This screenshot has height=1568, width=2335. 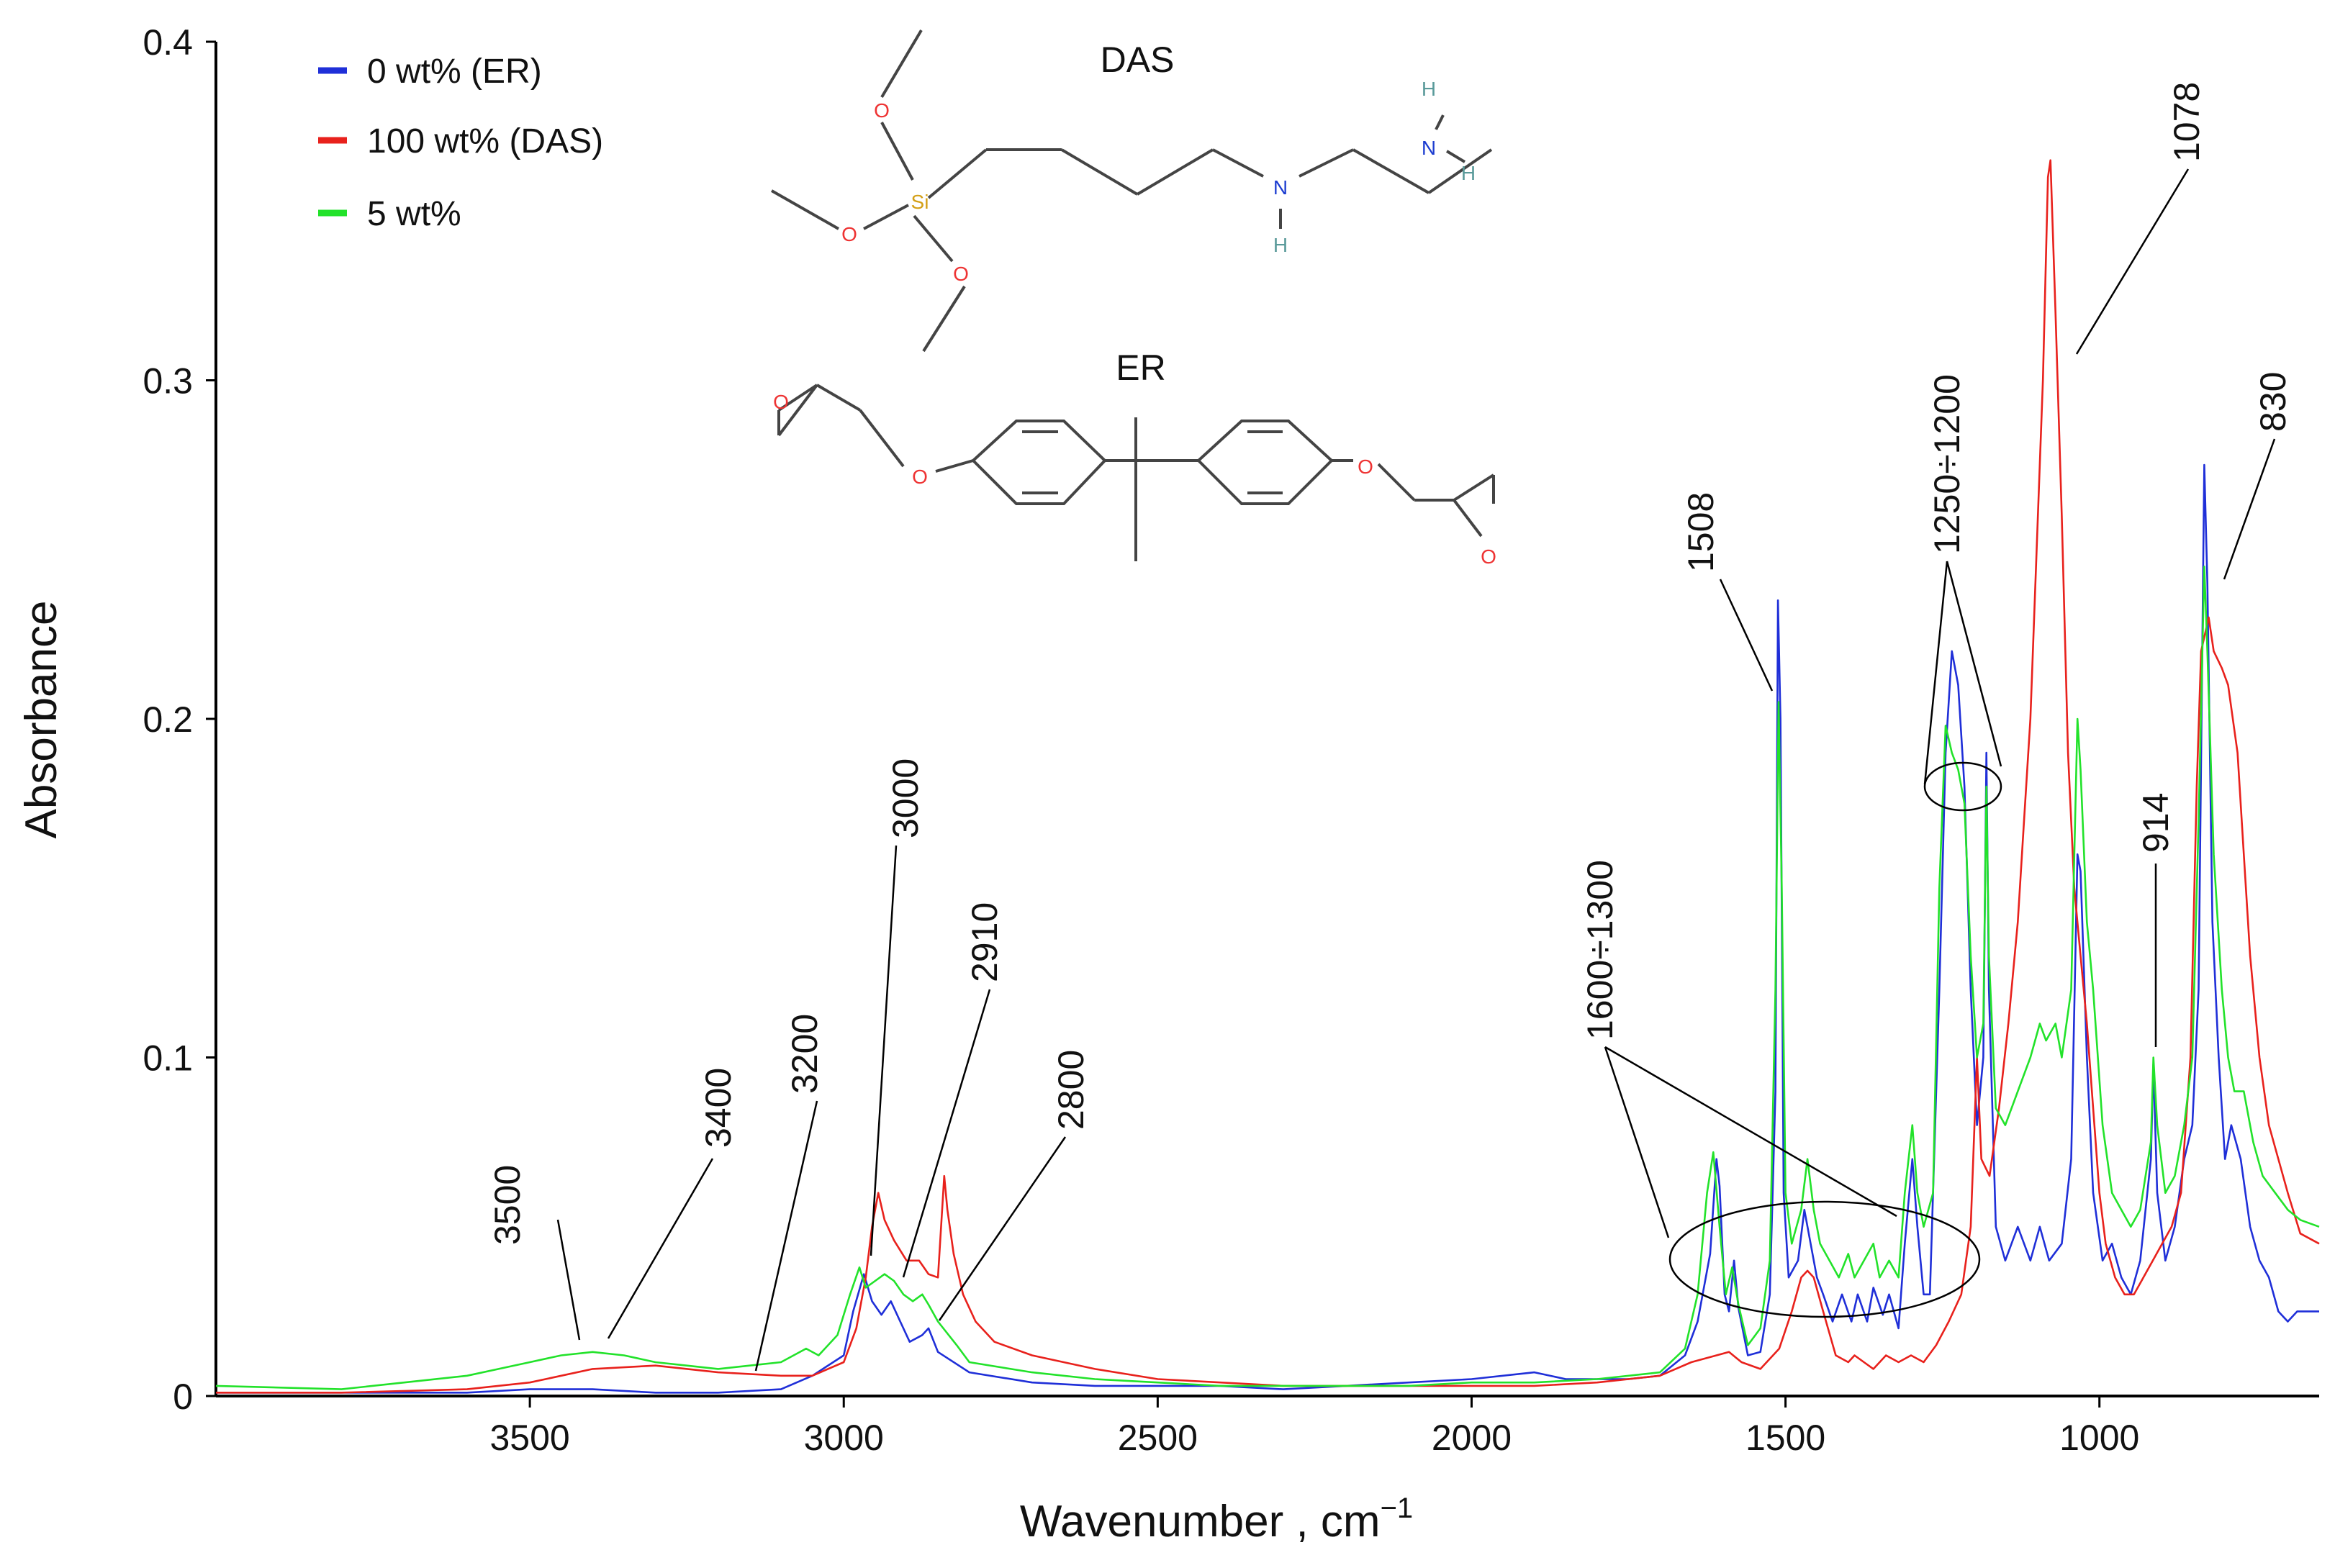 I want to click on y-ticks: 0 0.1 0.2 0.3 0.4, so click(x=179, y=719).